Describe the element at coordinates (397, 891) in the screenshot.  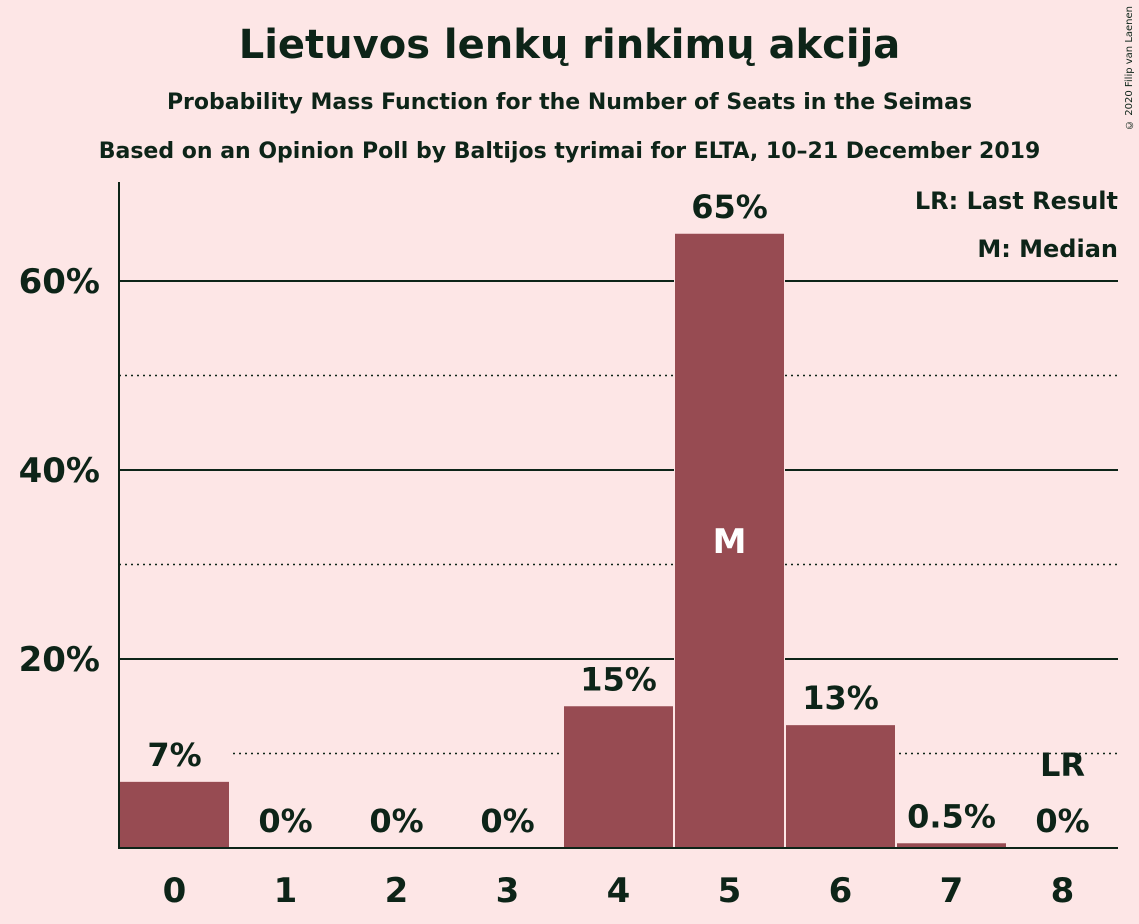
I see `x-tick-label: 2` at that location.